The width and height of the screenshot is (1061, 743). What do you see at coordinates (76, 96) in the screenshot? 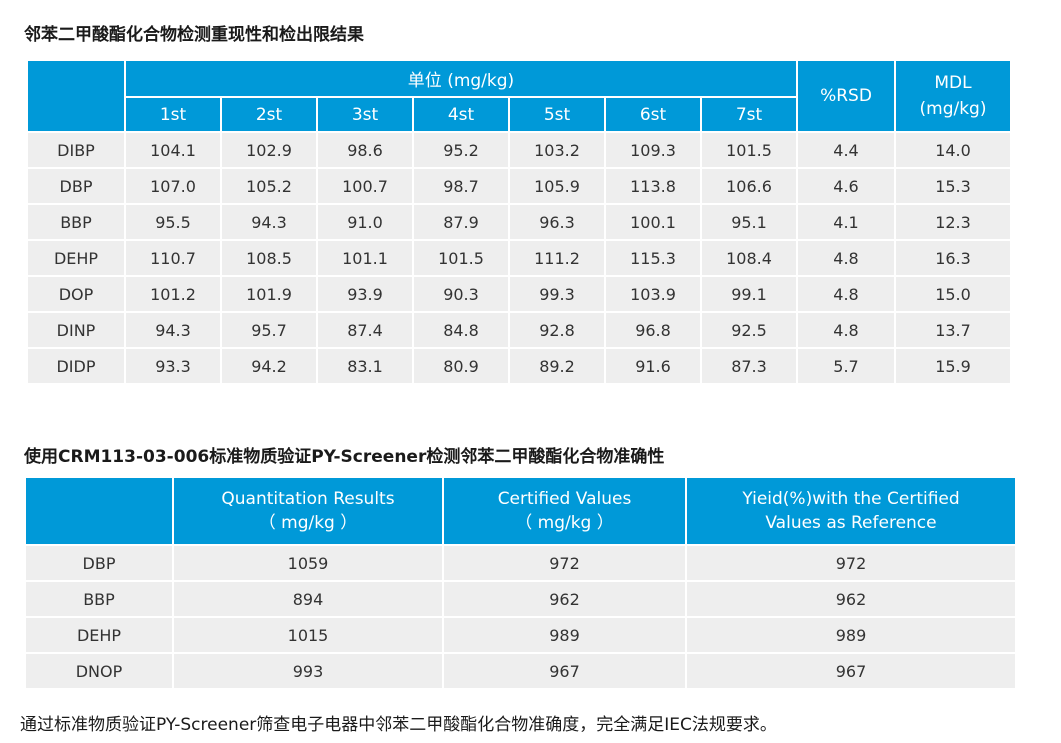
I see `corner-header-cell` at bounding box center [76, 96].